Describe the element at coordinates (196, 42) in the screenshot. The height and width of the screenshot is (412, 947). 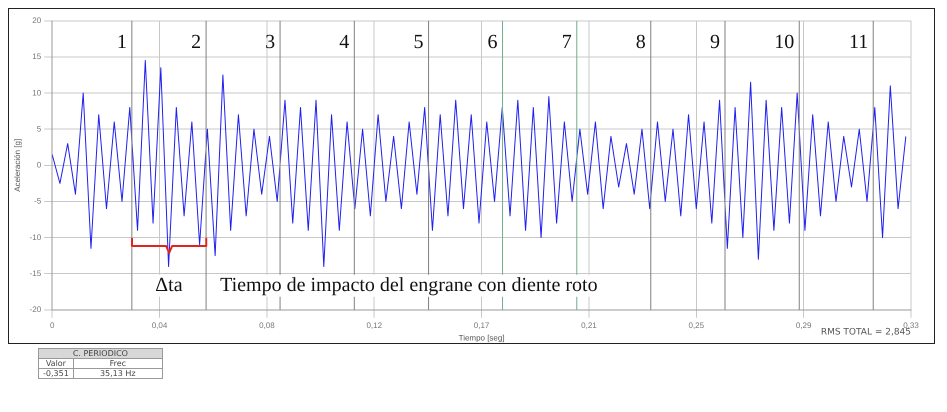
I see `annotation: 2` at that location.